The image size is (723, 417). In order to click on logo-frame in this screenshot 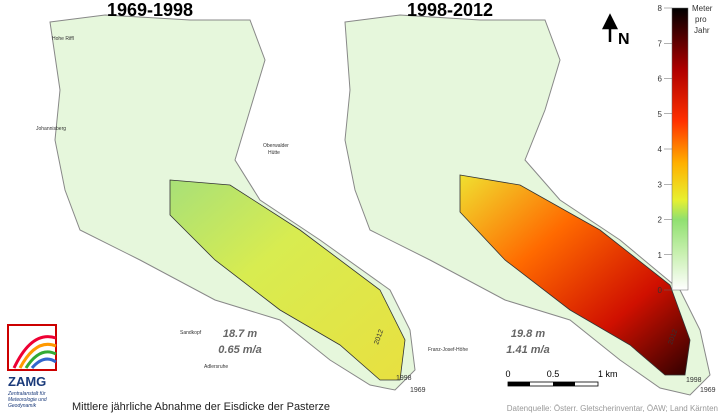, I will do `click(32, 347)`.